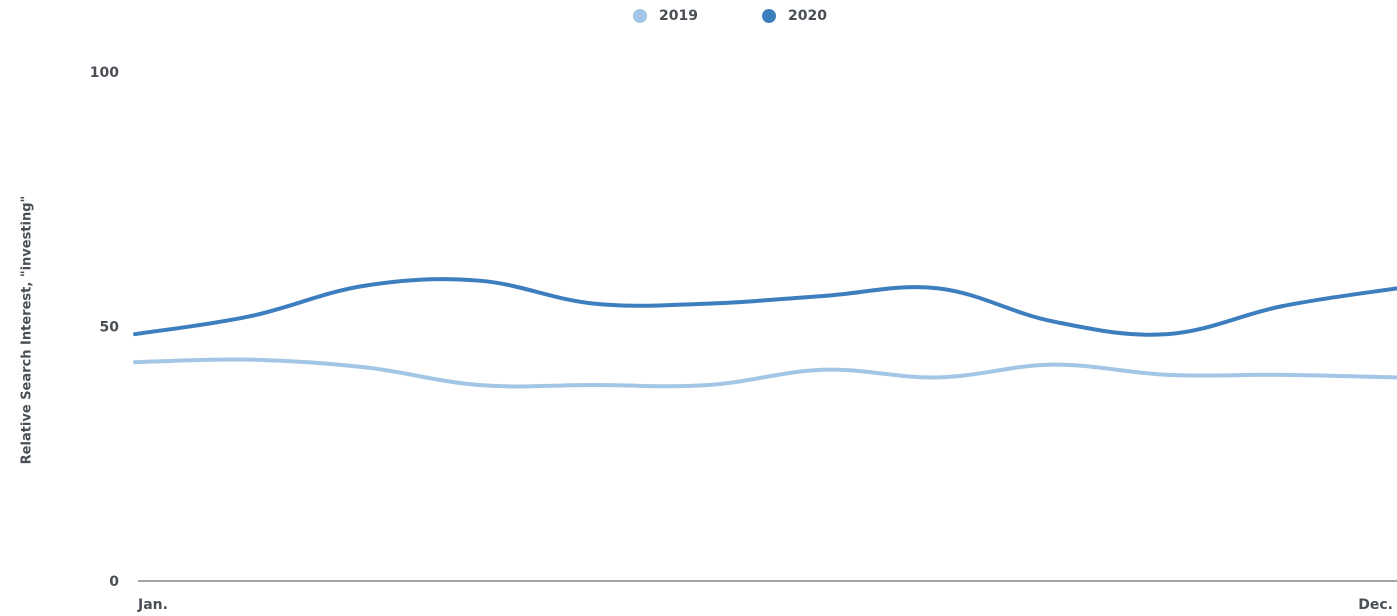 This screenshot has height=616, width=1397. I want to click on series-line-2020, so click(765, 307).